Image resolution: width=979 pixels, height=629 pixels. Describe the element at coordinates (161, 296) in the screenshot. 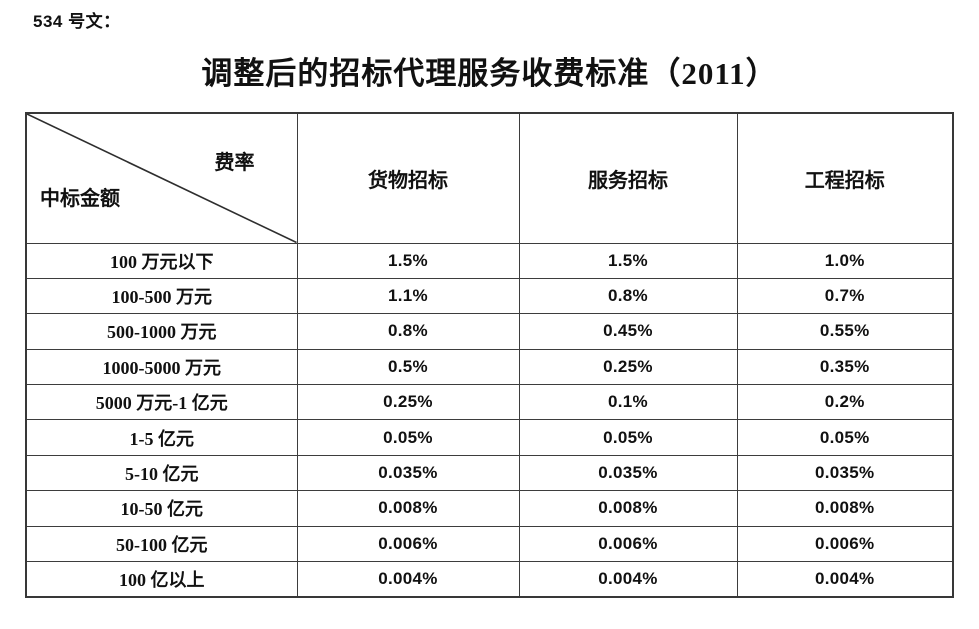

I see `bid-amount-cell: 100-500 万元` at that location.